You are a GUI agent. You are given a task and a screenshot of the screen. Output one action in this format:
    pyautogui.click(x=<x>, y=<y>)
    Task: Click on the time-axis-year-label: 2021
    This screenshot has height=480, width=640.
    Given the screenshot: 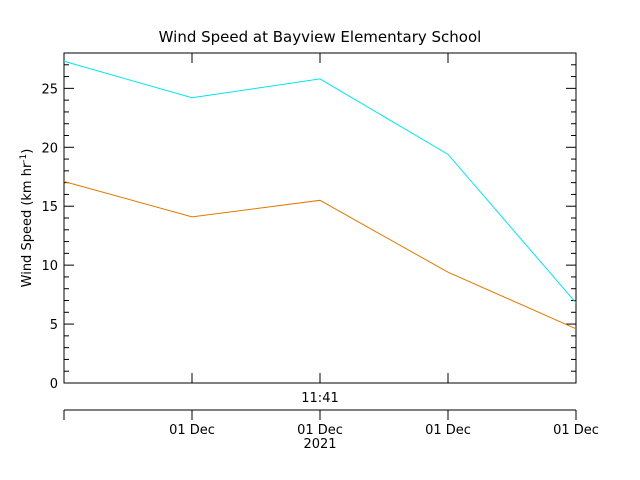 What is the action you would take?
    pyautogui.click(x=319, y=444)
    